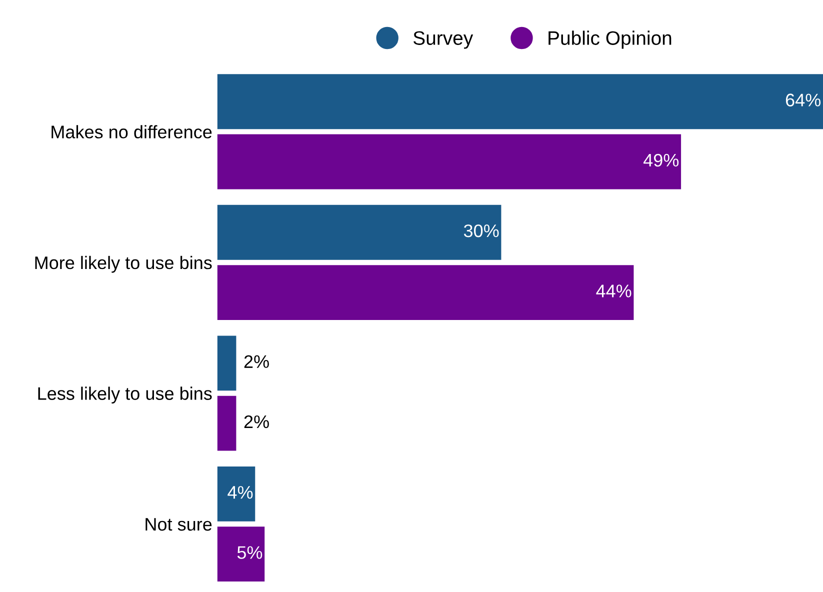 The height and width of the screenshot is (592, 823). Describe the element at coordinates (443, 40) in the screenshot. I see `legend-label: Survey` at that location.